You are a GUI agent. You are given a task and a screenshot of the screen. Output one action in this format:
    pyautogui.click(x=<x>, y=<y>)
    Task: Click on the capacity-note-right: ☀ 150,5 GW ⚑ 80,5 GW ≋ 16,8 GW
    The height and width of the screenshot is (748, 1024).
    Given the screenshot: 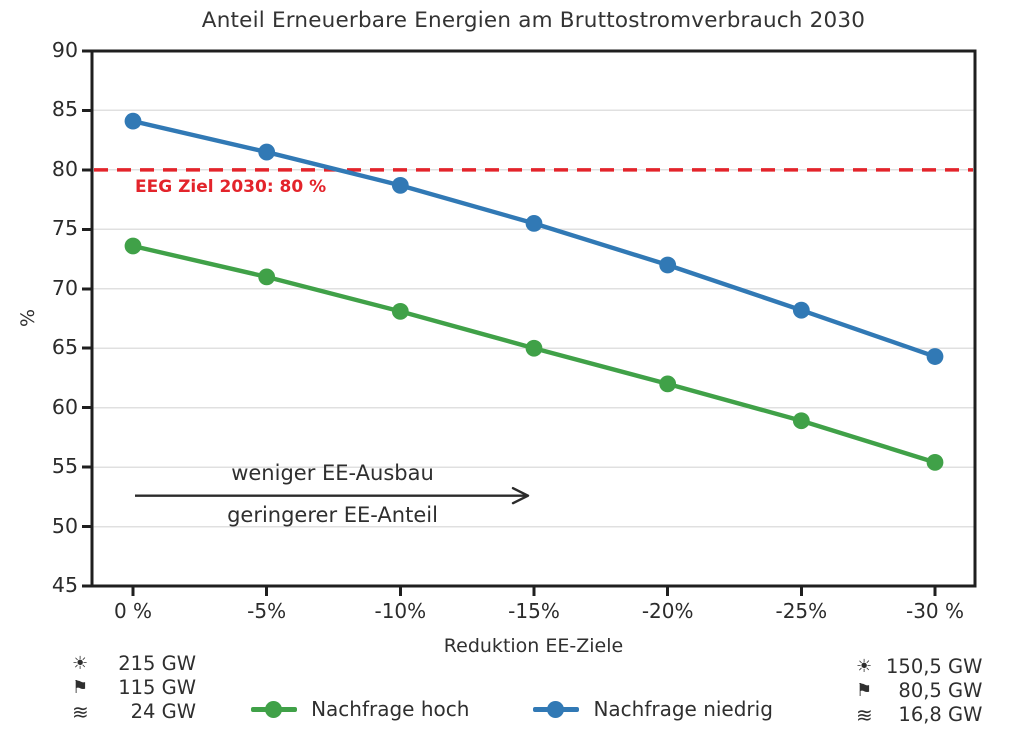 What is the action you would take?
    pyautogui.click(x=919, y=691)
    